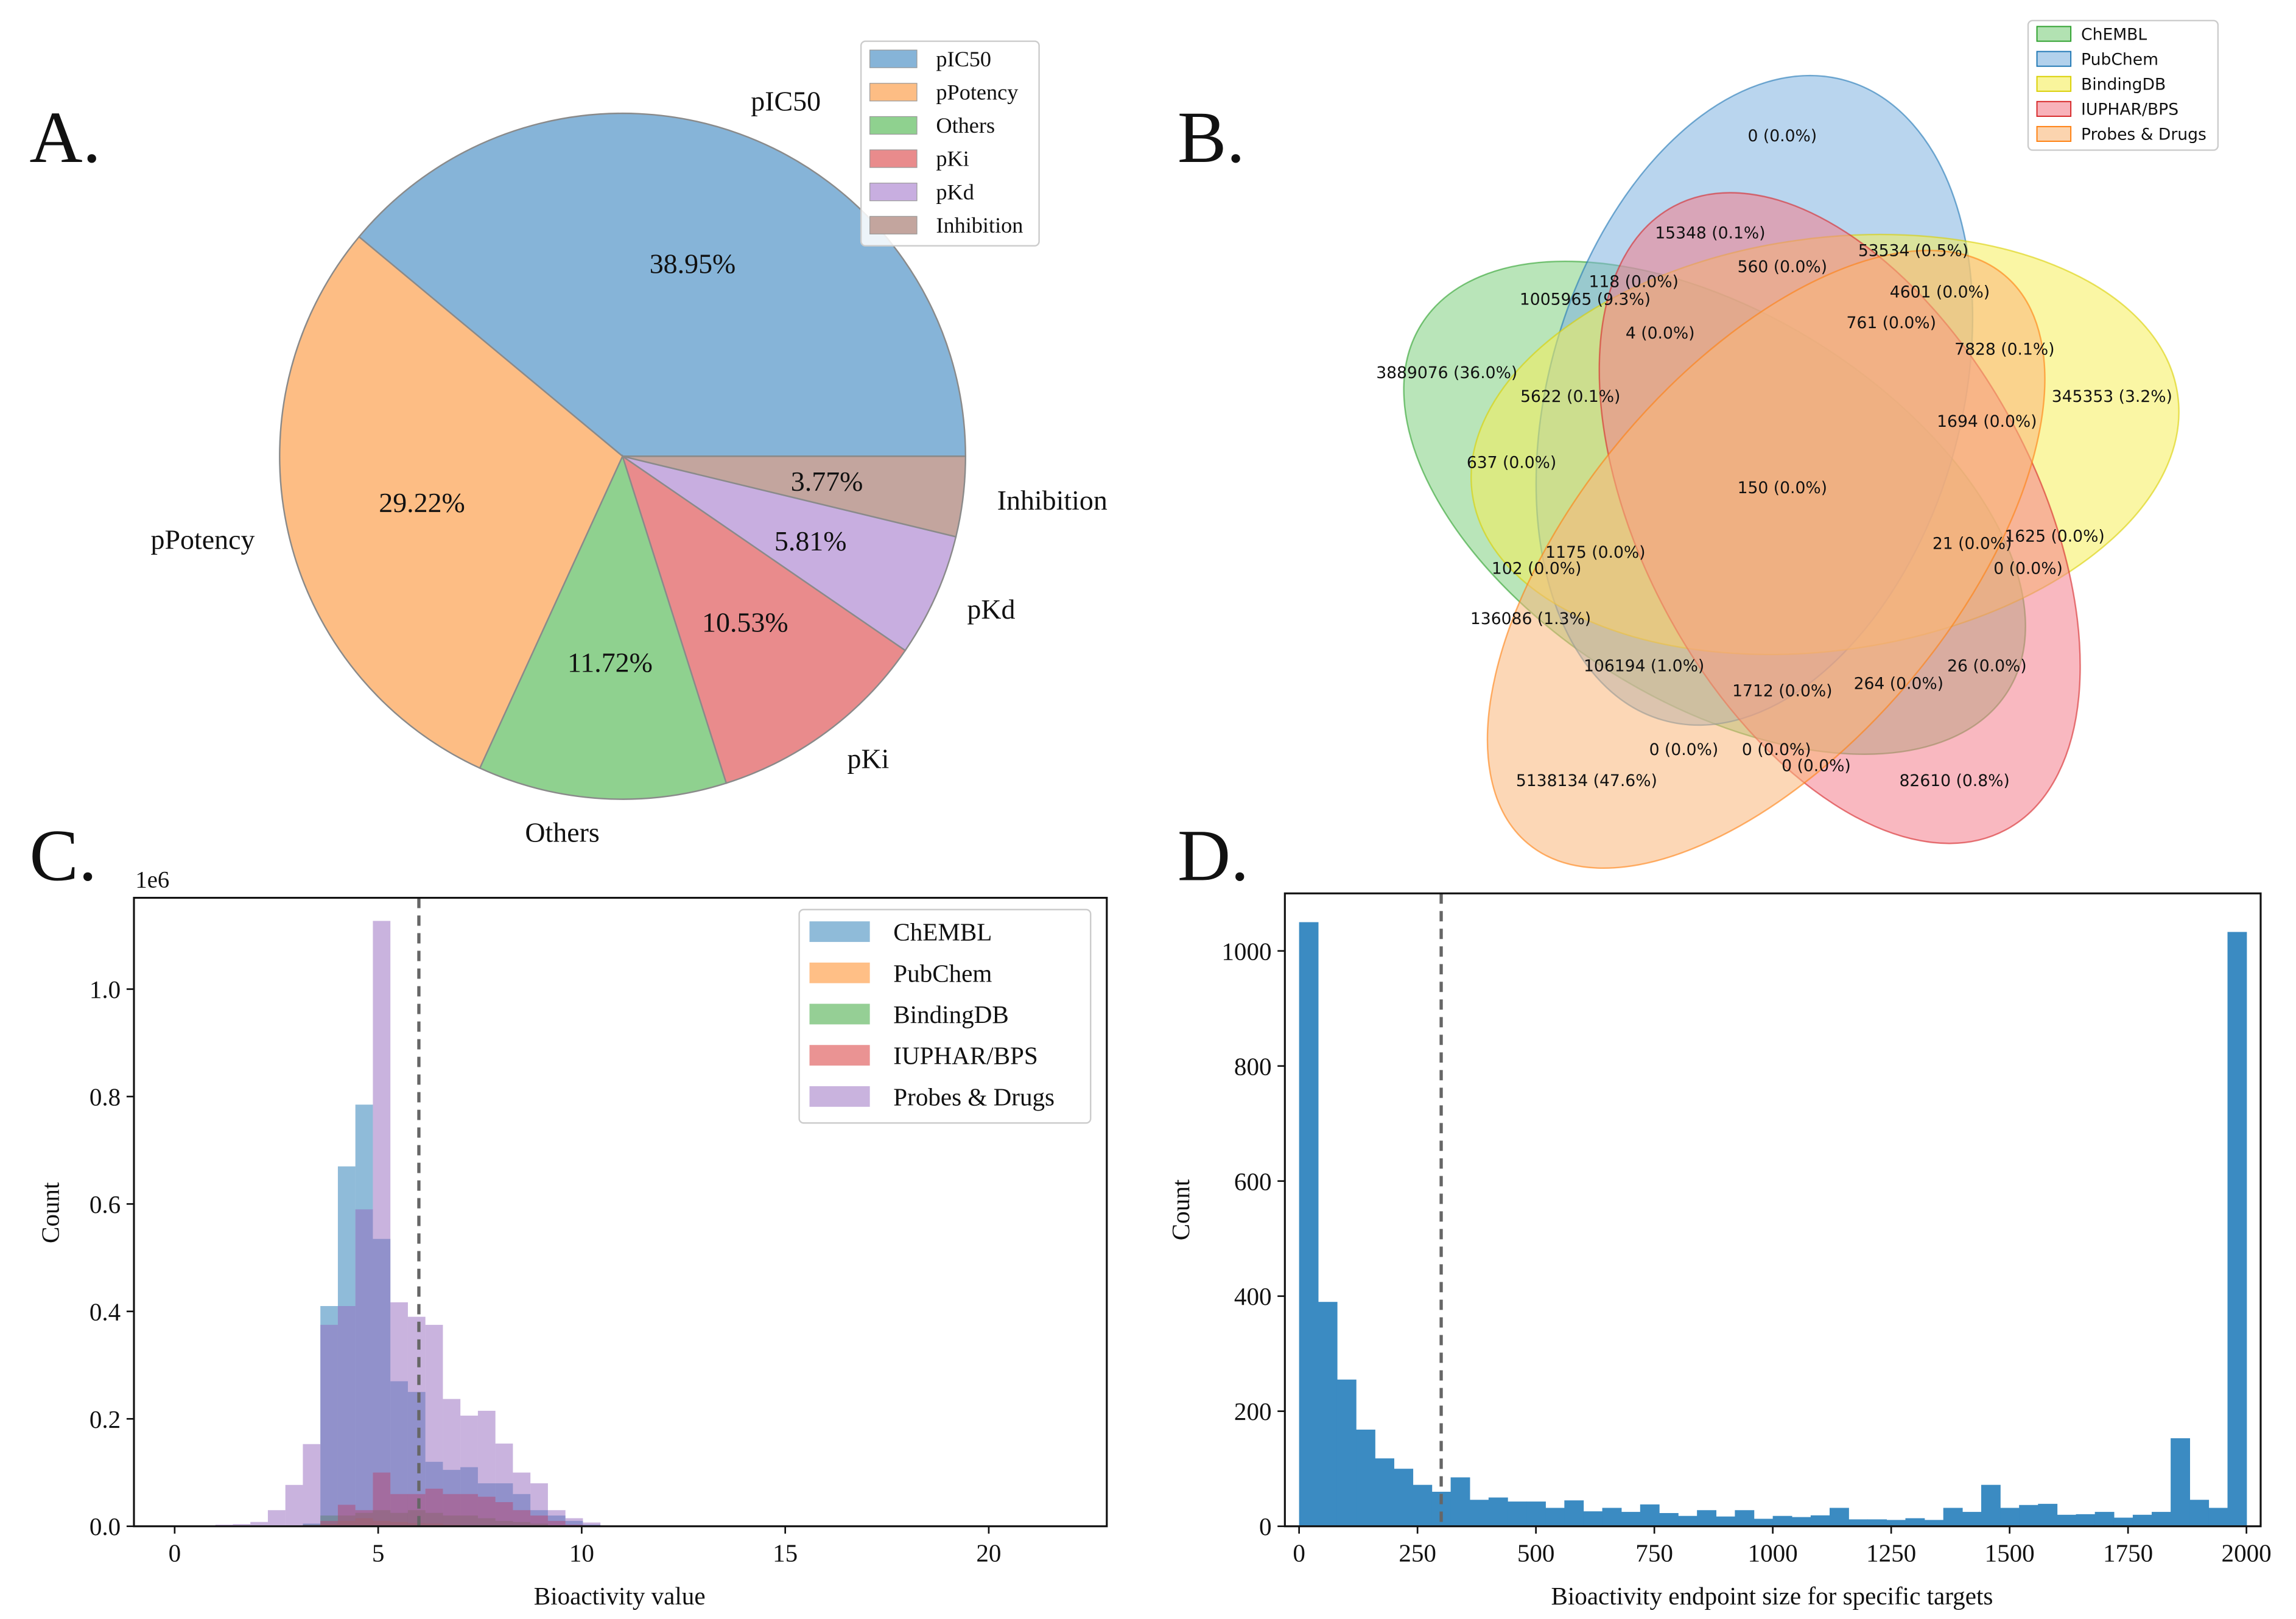  I want to click on x-tick-label: 750, so click(1654, 1553).